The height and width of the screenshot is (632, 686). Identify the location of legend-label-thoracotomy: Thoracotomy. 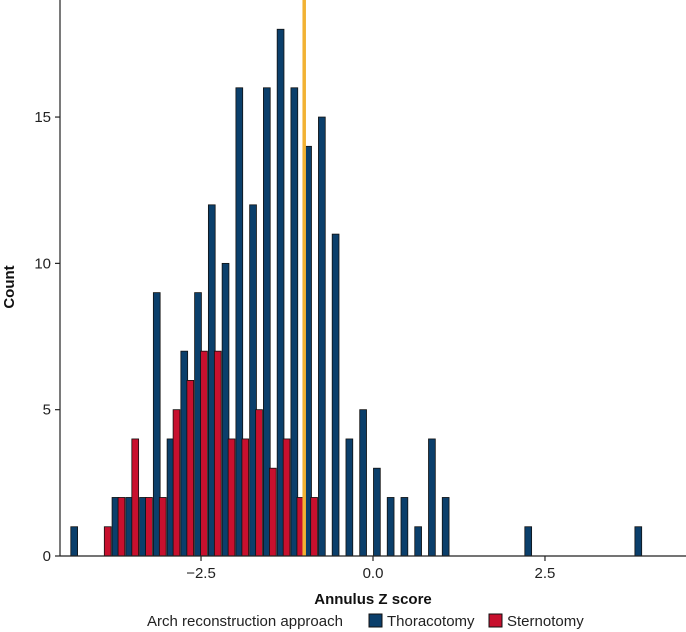
(431, 621).